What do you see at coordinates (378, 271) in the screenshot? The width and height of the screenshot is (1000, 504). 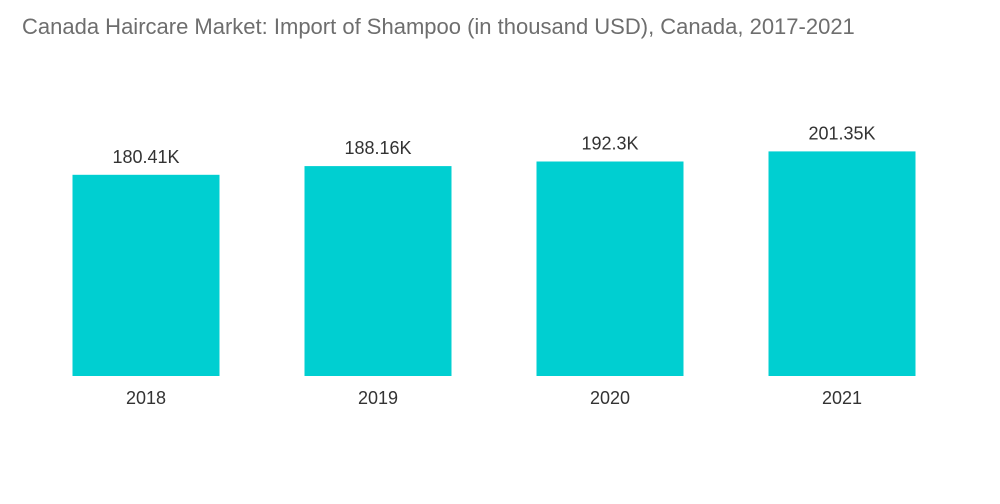 I see `bar-2019` at bounding box center [378, 271].